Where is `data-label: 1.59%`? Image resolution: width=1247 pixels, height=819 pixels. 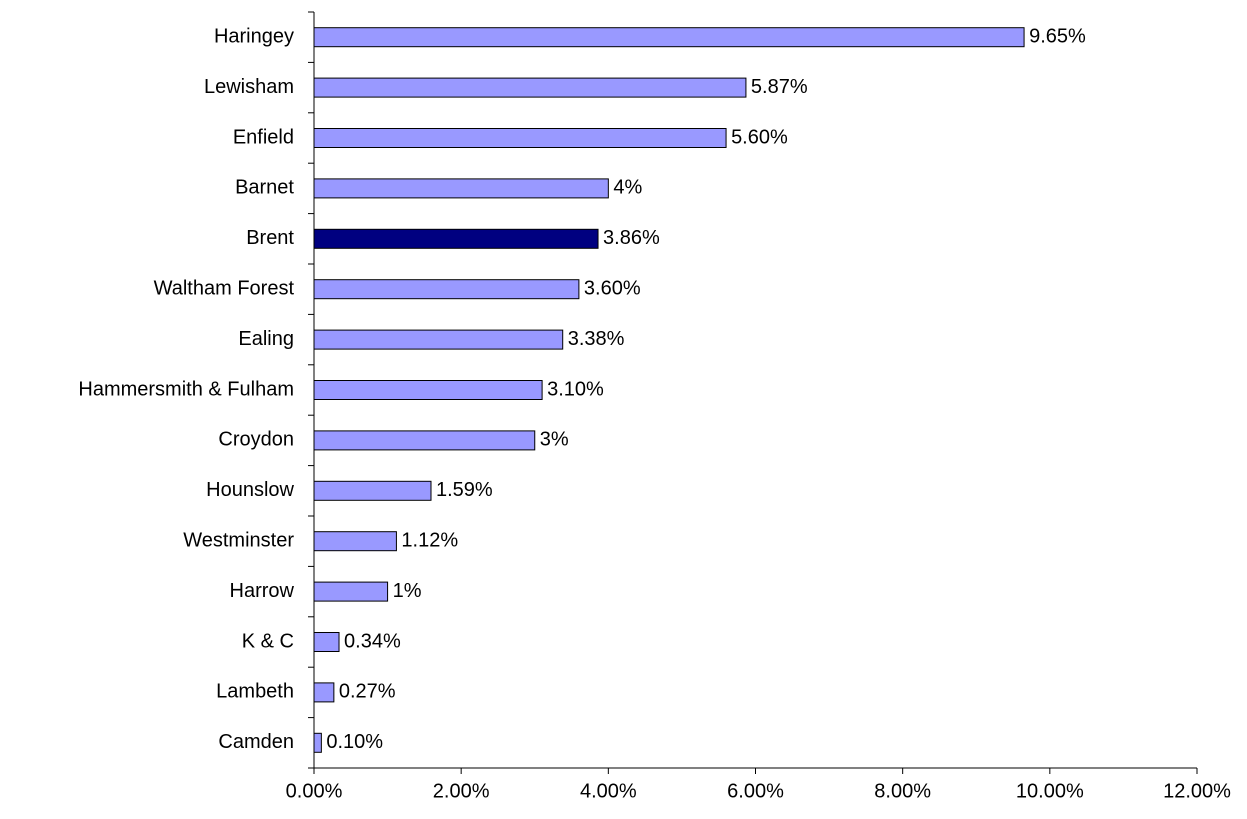 data-label: 1.59% is located at coordinates (464, 490).